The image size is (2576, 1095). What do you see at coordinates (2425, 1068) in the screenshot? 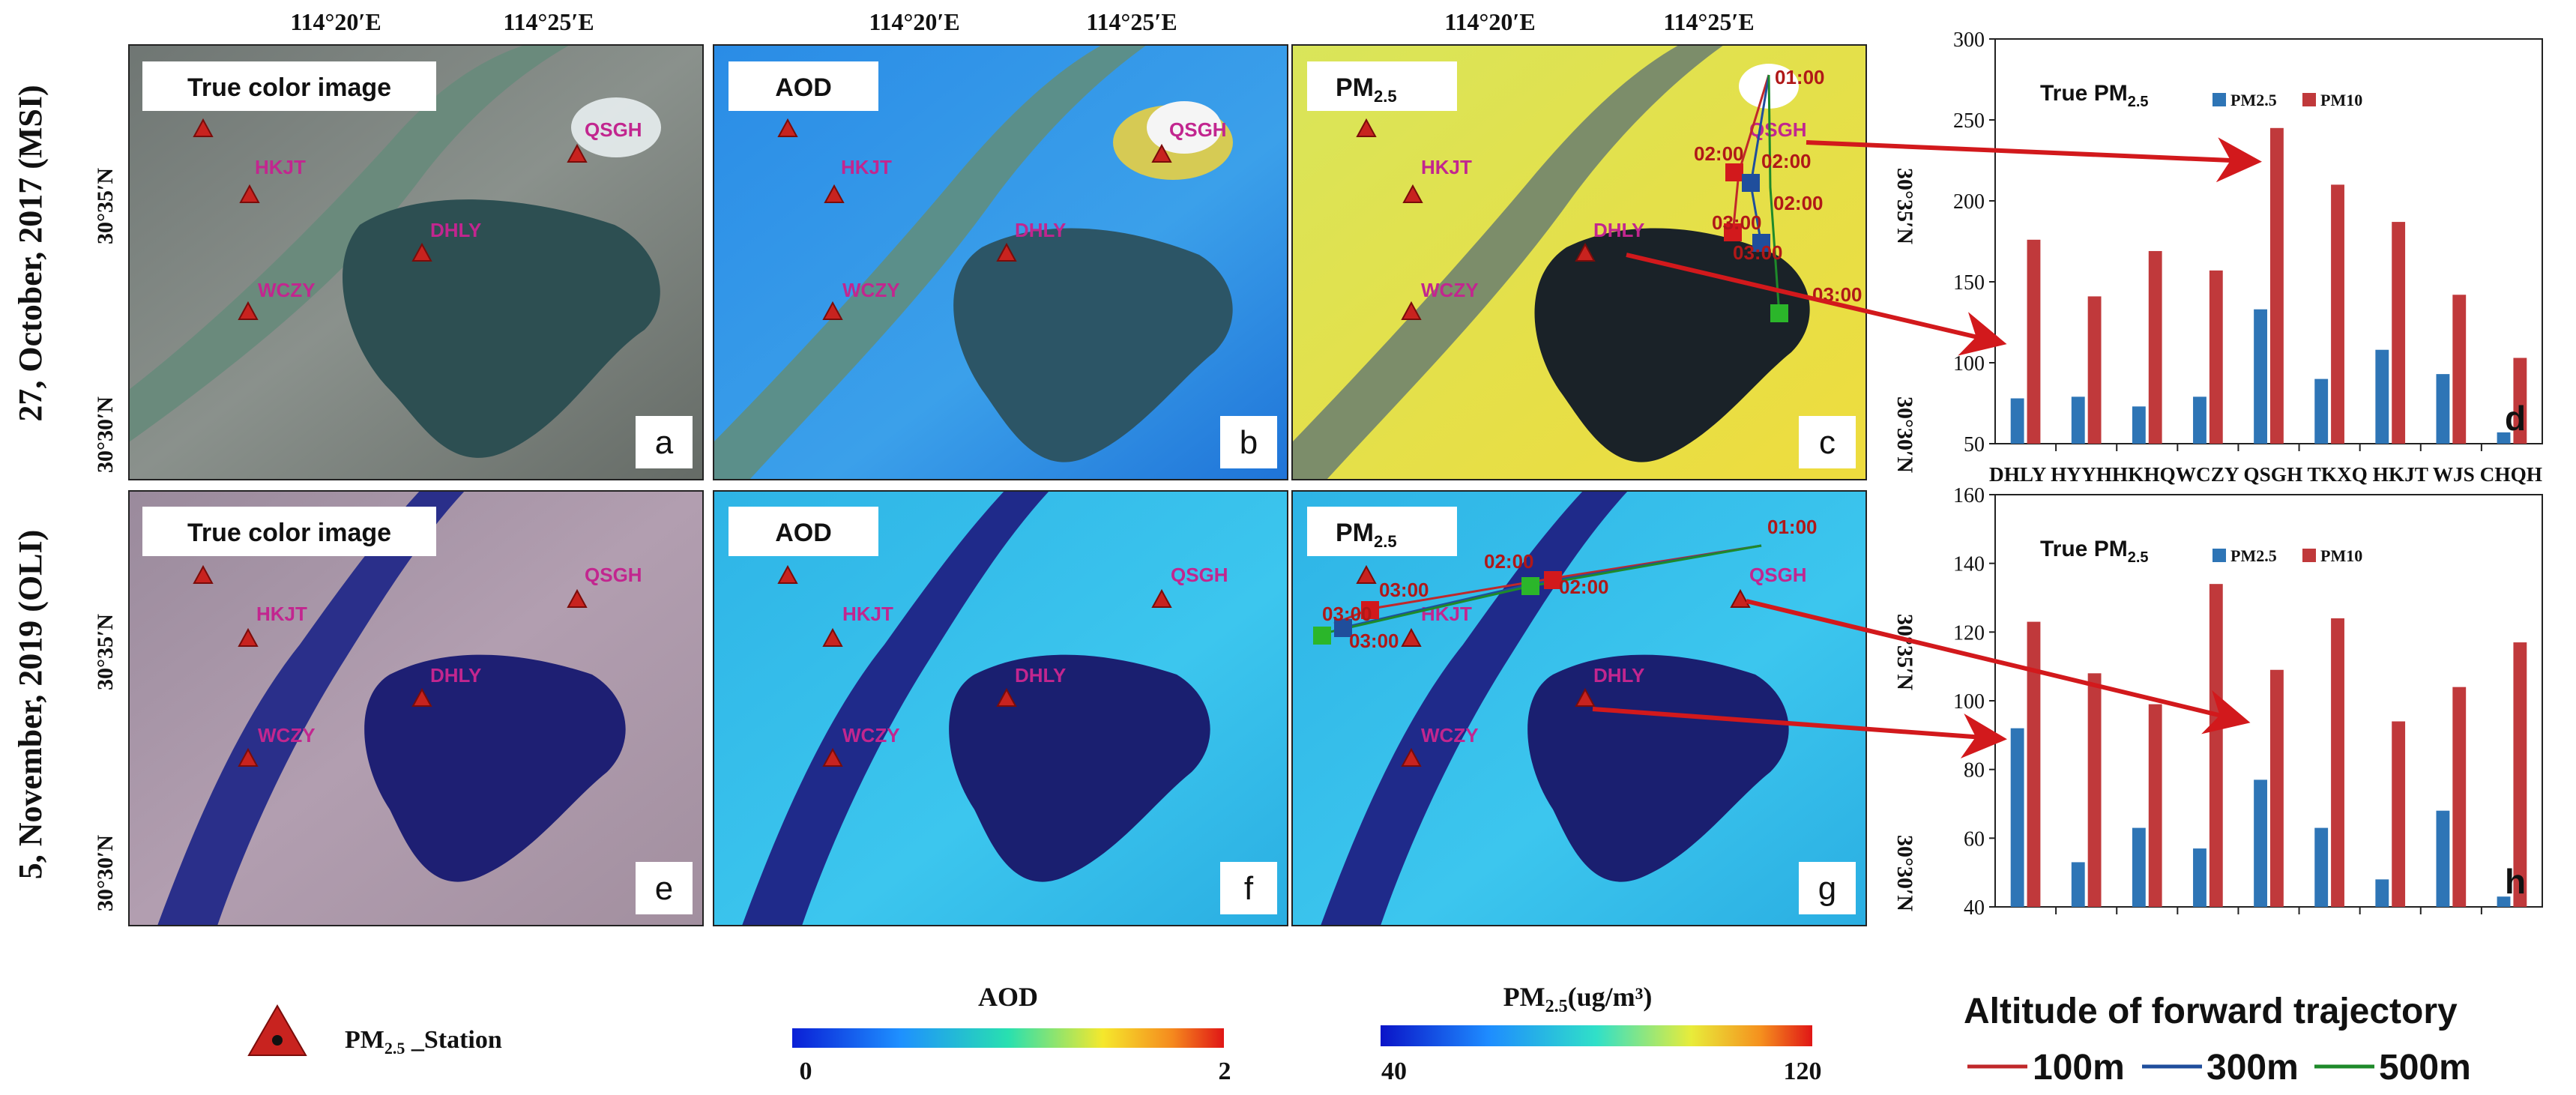
I see `trajectory-legend-label: 500m` at bounding box center [2425, 1068].